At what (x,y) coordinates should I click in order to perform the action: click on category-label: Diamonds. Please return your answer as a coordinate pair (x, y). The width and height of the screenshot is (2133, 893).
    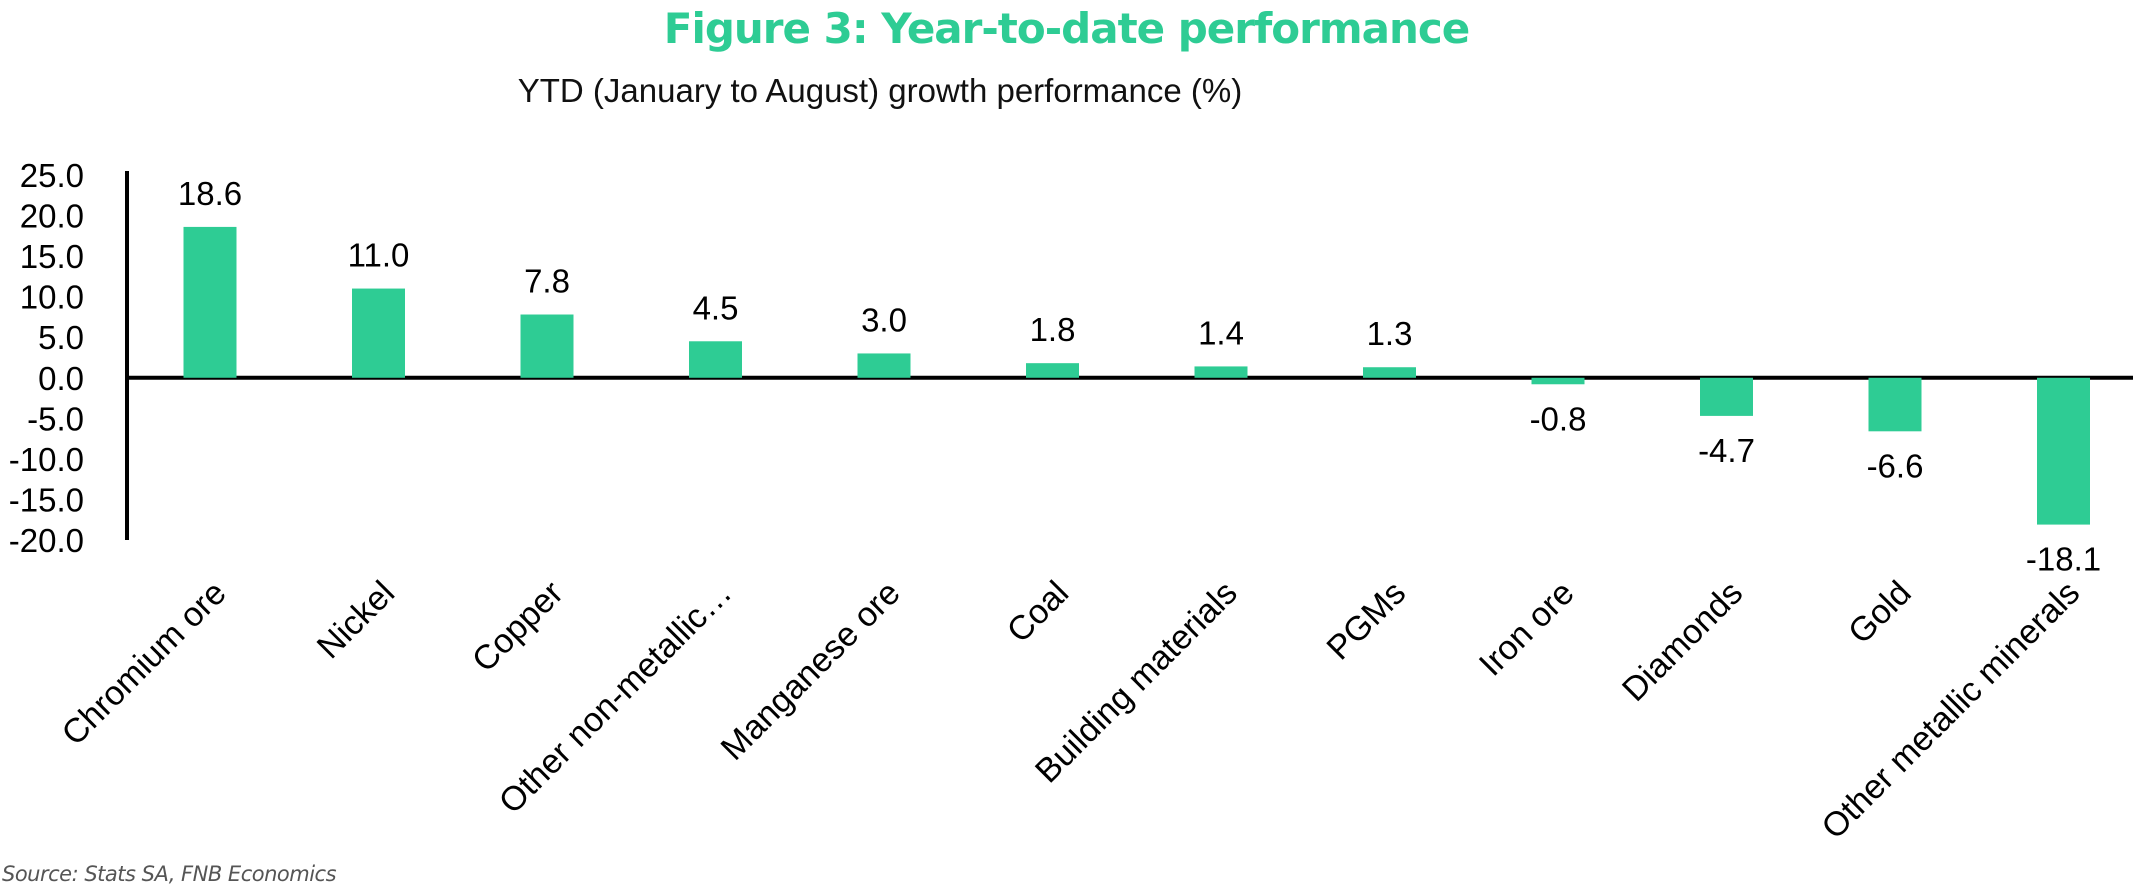
    Looking at the image, I should click on (1682, 641).